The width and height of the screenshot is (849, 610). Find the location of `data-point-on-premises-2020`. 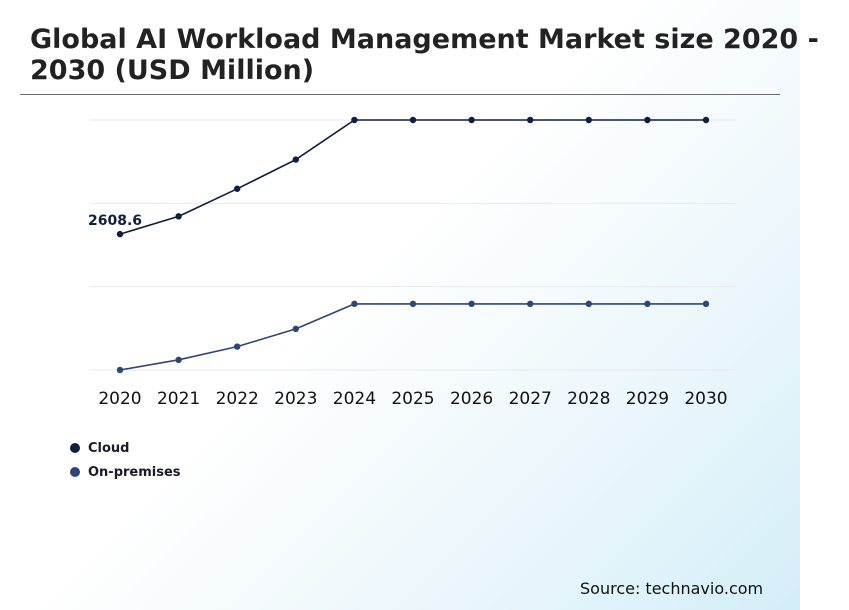

data-point-on-premises-2020 is located at coordinates (120, 370).